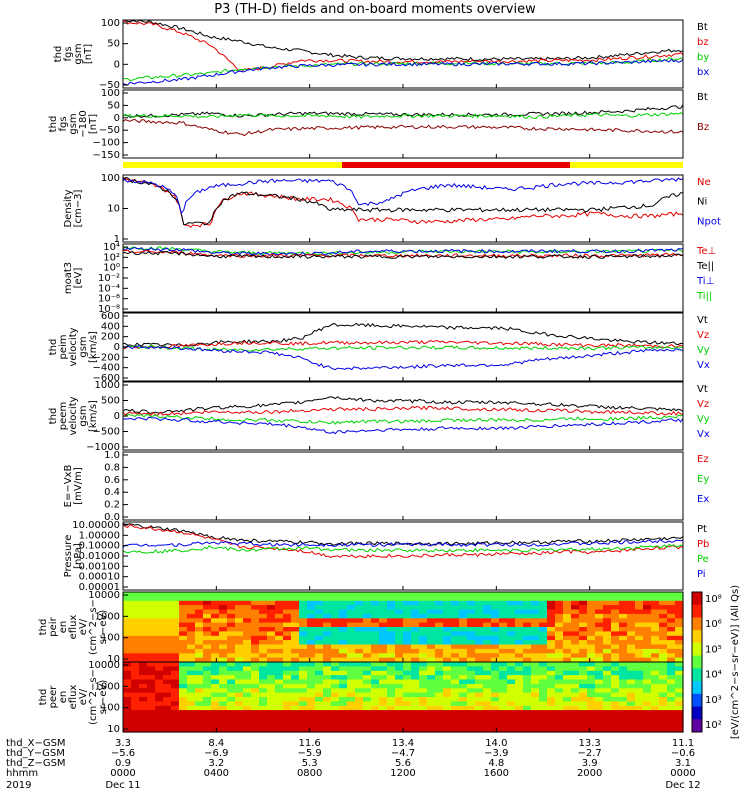 The height and width of the screenshot is (800, 750). I want to click on y-tick-label: 0.2, so click(112, 505).